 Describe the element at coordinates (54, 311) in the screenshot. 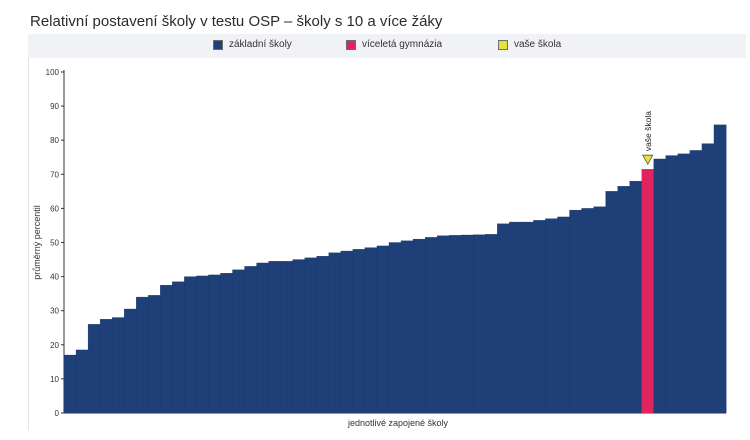

I see `y-tick-label: 30` at that location.